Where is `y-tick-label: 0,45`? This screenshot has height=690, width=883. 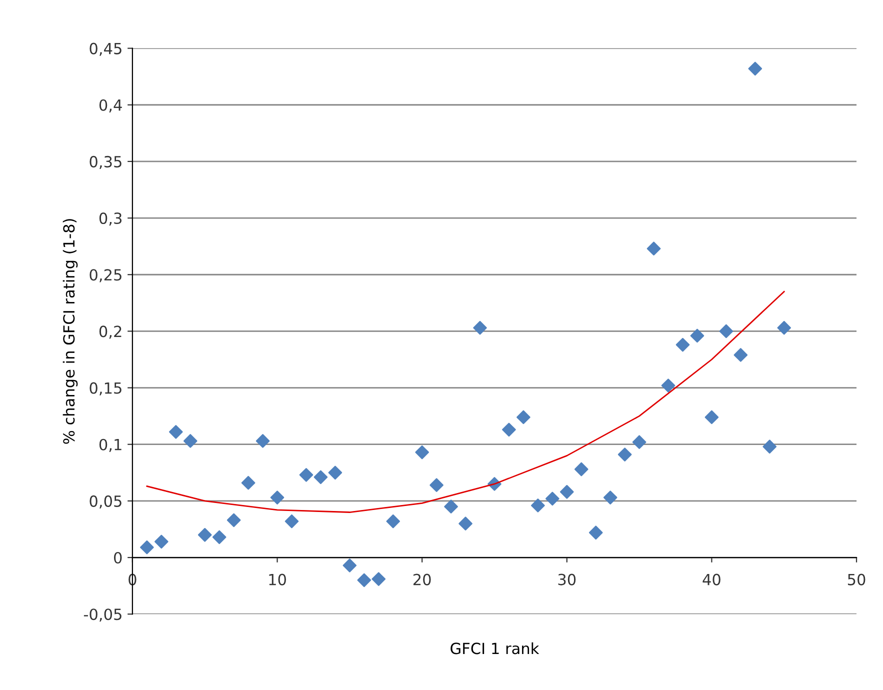
y-tick-label: 0,45 is located at coordinates (106, 49).